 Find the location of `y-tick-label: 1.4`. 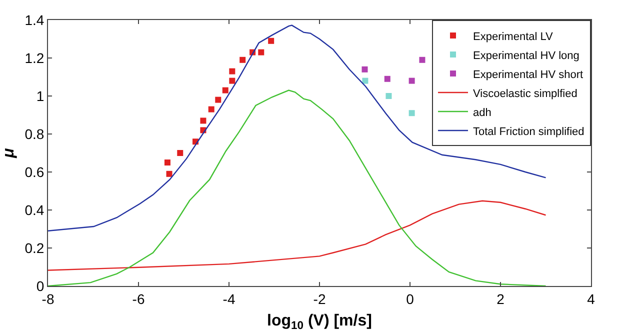

y-tick-label: 1.4 is located at coordinates (34, 20).